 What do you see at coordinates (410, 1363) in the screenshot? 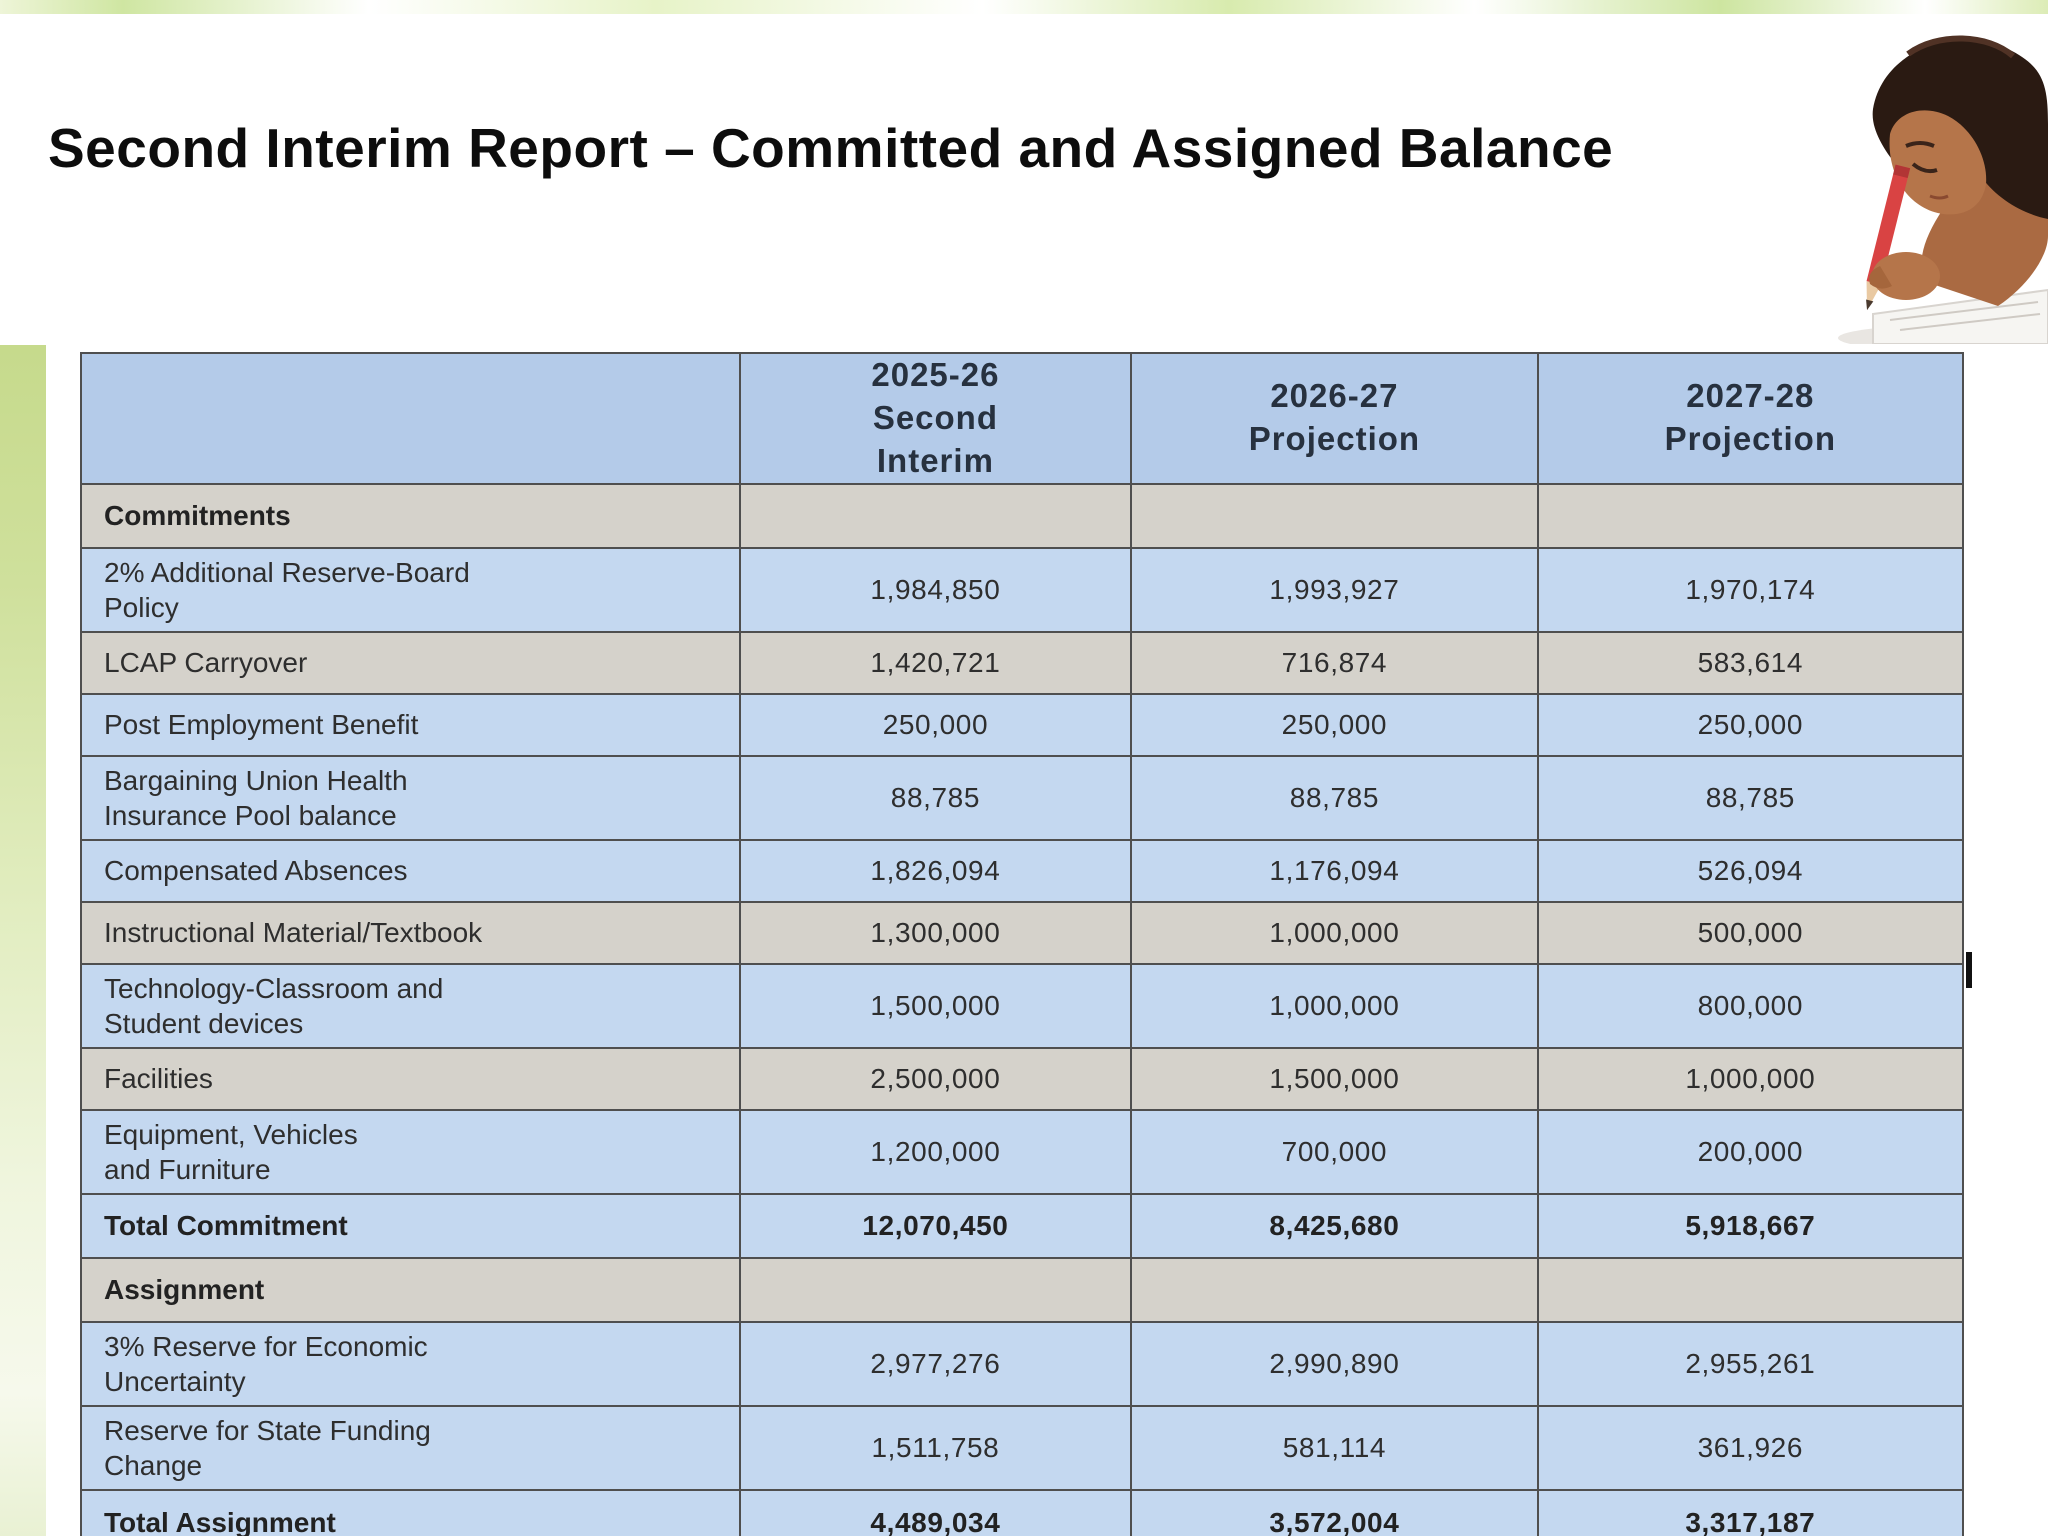
I see `row-label: 3% Reserve for Economic Uncertainty` at bounding box center [410, 1363].